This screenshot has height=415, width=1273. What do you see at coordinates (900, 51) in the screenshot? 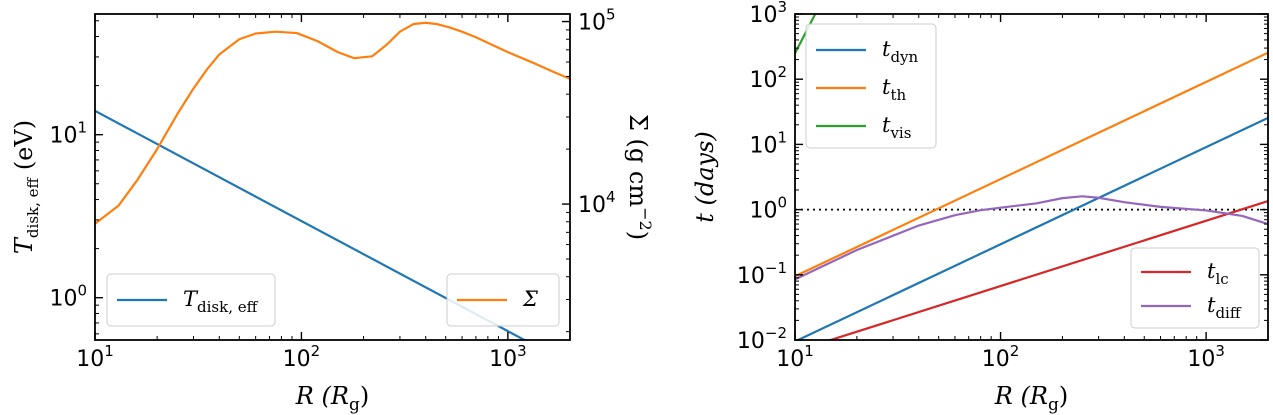
I see `legend-label-dyn: tdyn` at bounding box center [900, 51].